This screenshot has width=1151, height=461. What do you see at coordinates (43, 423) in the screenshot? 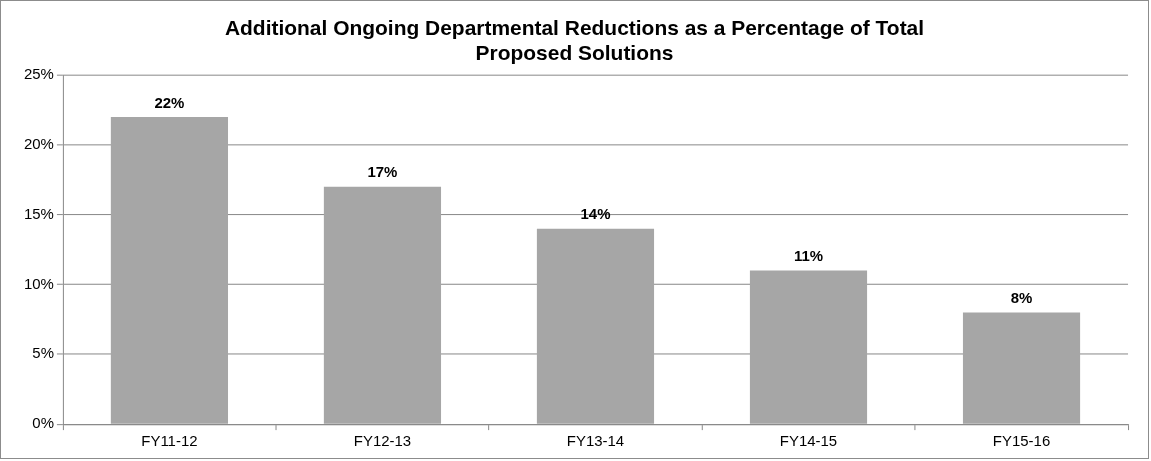
I see `y-tick-label: 0%` at bounding box center [43, 423].